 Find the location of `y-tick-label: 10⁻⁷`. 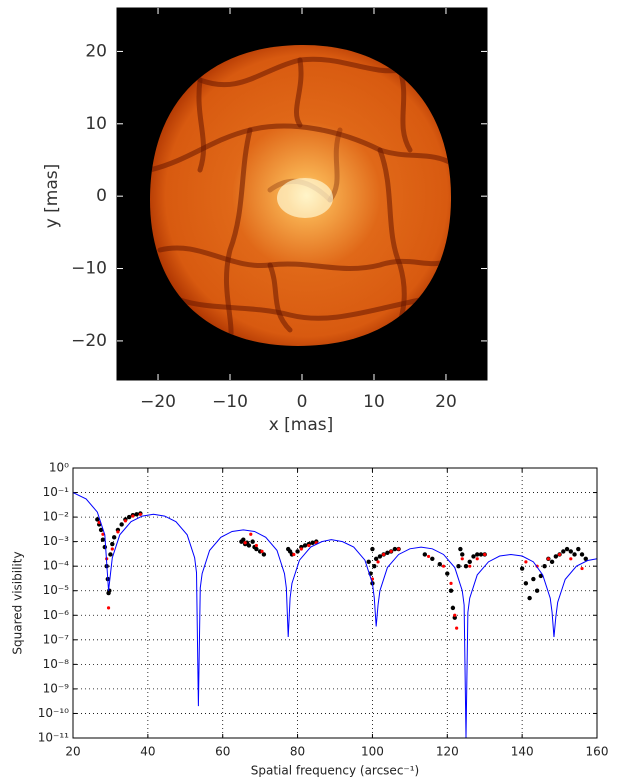

y-tick-label: 10⁻⁷ is located at coordinates (56, 639).